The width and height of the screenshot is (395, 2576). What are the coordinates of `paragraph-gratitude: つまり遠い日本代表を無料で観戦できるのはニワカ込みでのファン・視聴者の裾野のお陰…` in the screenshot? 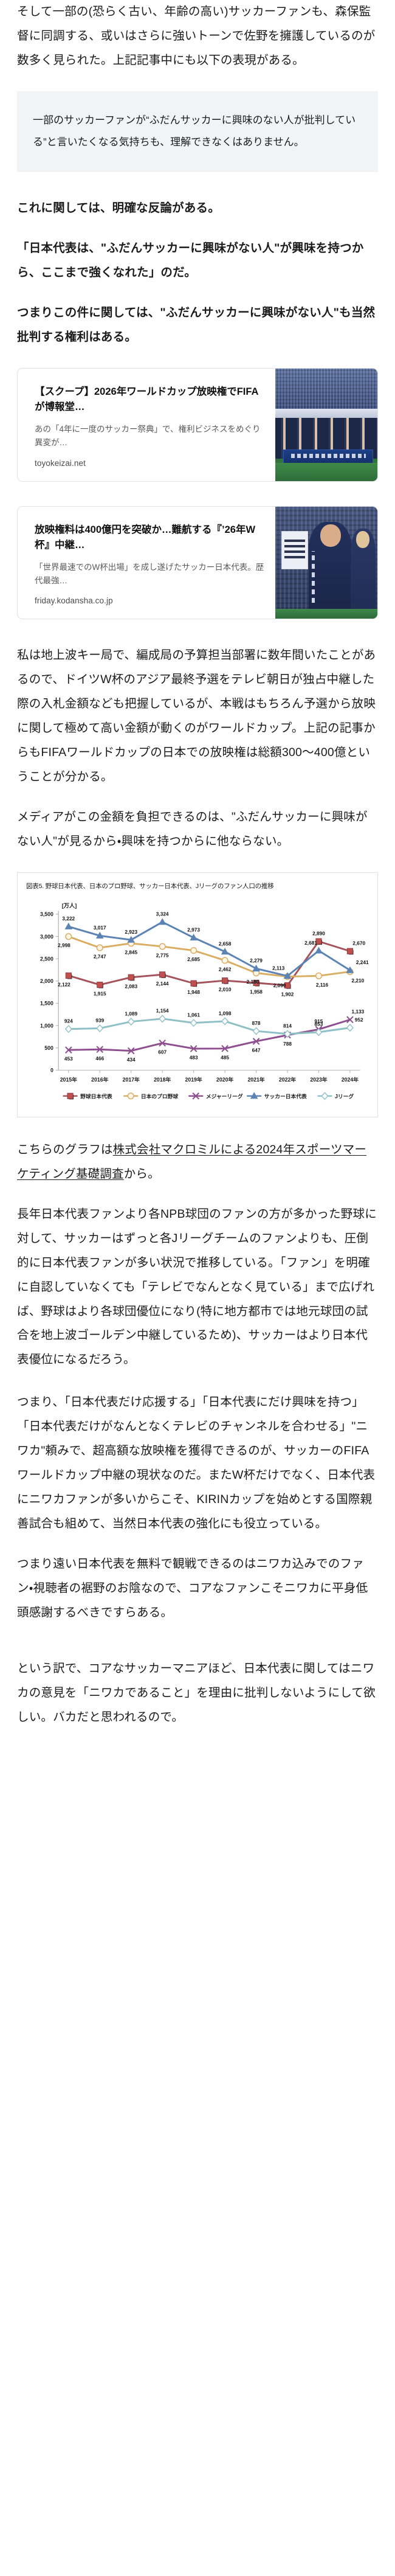 It's located at (192, 1588).